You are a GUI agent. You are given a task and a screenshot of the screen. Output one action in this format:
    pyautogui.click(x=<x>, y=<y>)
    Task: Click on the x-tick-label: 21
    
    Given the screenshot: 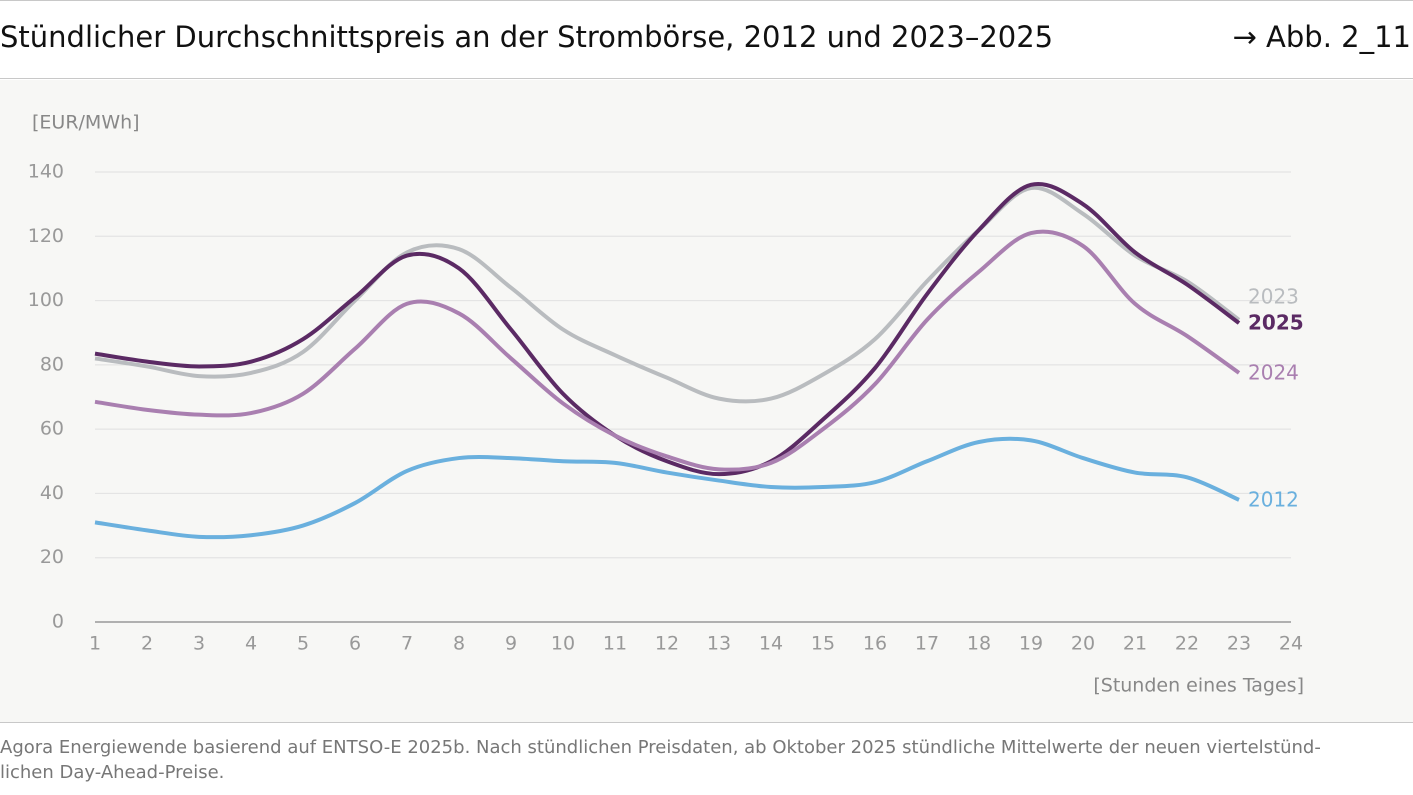 What is the action you would take?
    pyautogui.click(x=1135, y=644)
    